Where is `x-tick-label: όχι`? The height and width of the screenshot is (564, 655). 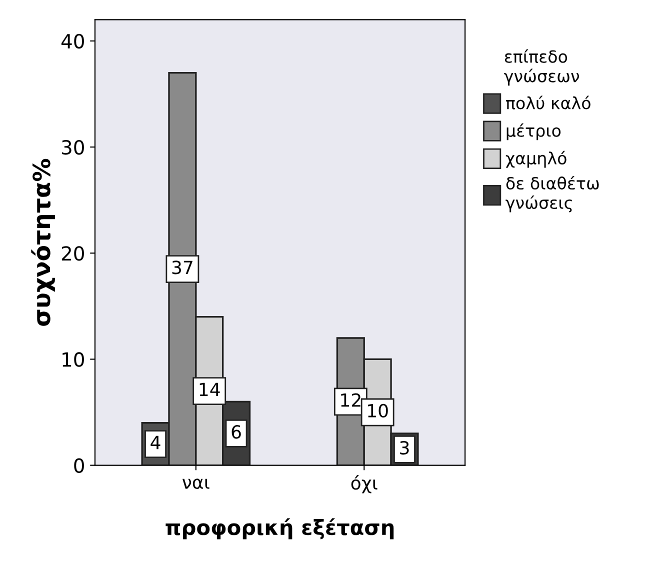 x-tick-label: όχι is located at coordinates (364, 484).